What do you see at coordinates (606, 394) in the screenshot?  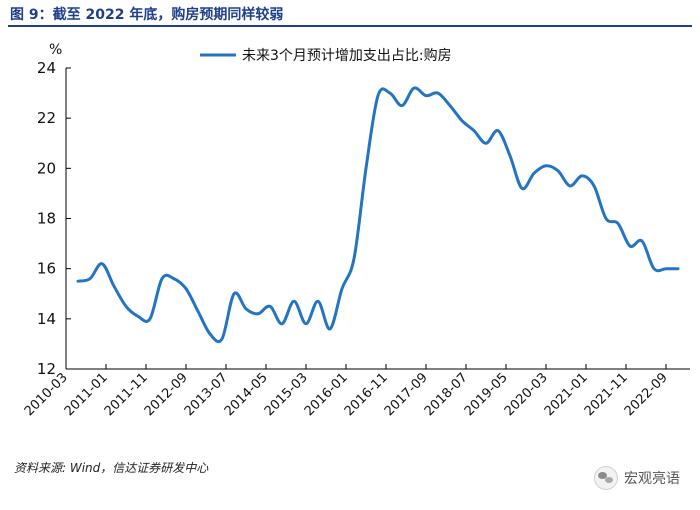 I see `x-tick-label: 2021-11` at bounding box center [606, 394].